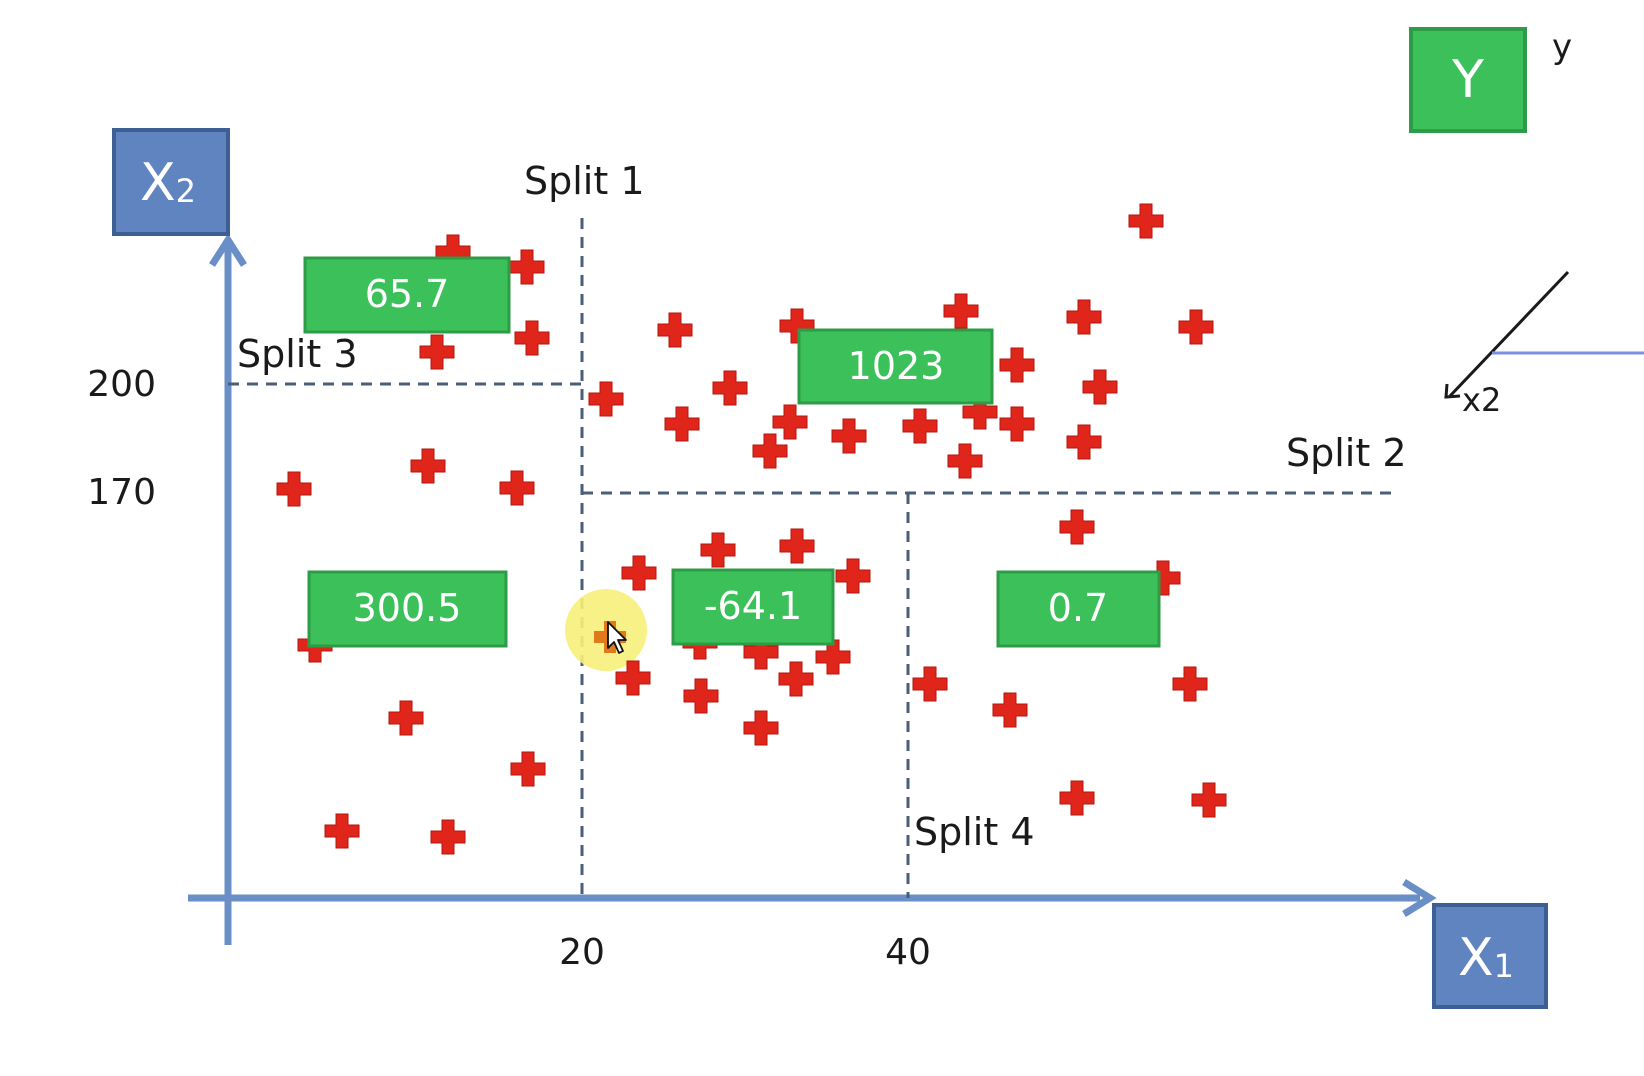  I want to click on y-axis-arrow-icon, so click(228, 250).